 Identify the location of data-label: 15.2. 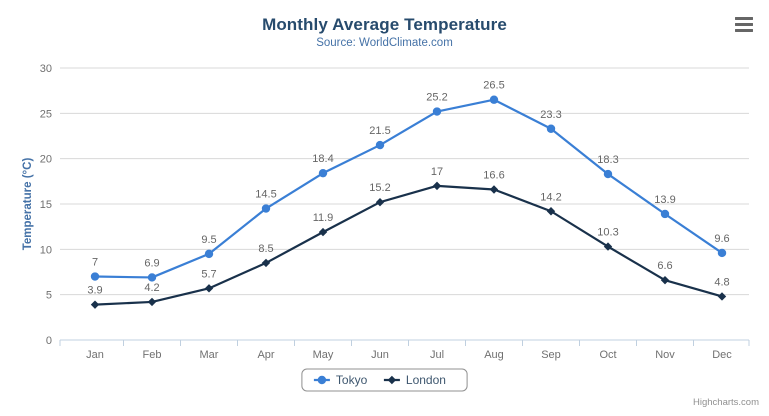
(379, 188).